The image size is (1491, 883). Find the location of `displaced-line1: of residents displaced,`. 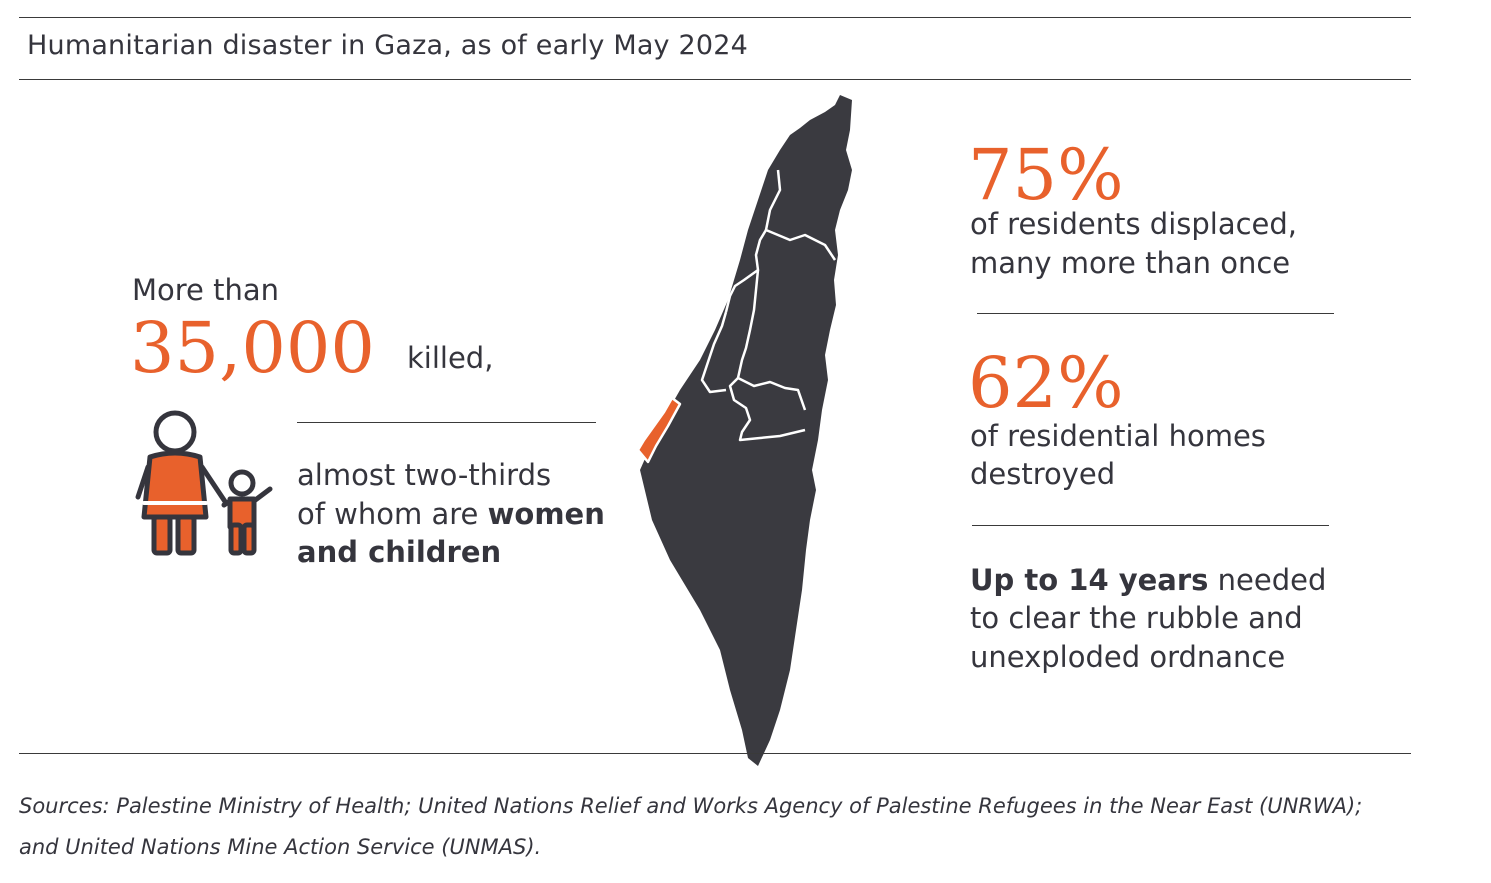

displaced-line1: of residents displaced, is located at coordinates (1134, 224).